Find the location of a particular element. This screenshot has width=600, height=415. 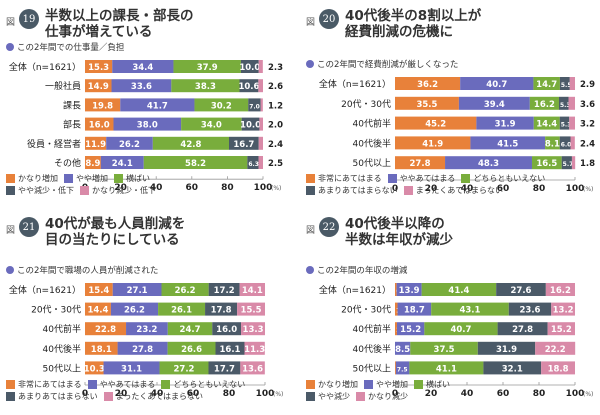

x-tick-label: 40 is located at coordinates (467, 189).